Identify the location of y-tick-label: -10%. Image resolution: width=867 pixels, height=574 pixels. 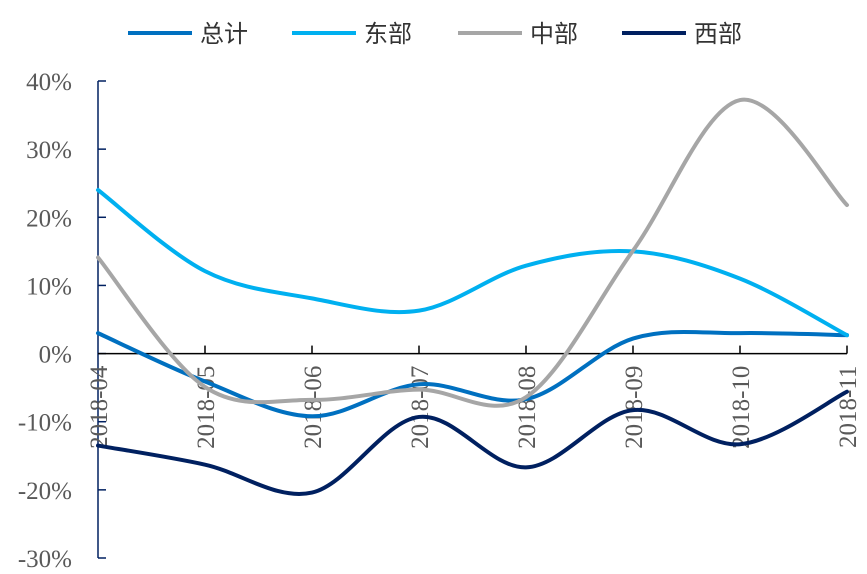
(45, 423).